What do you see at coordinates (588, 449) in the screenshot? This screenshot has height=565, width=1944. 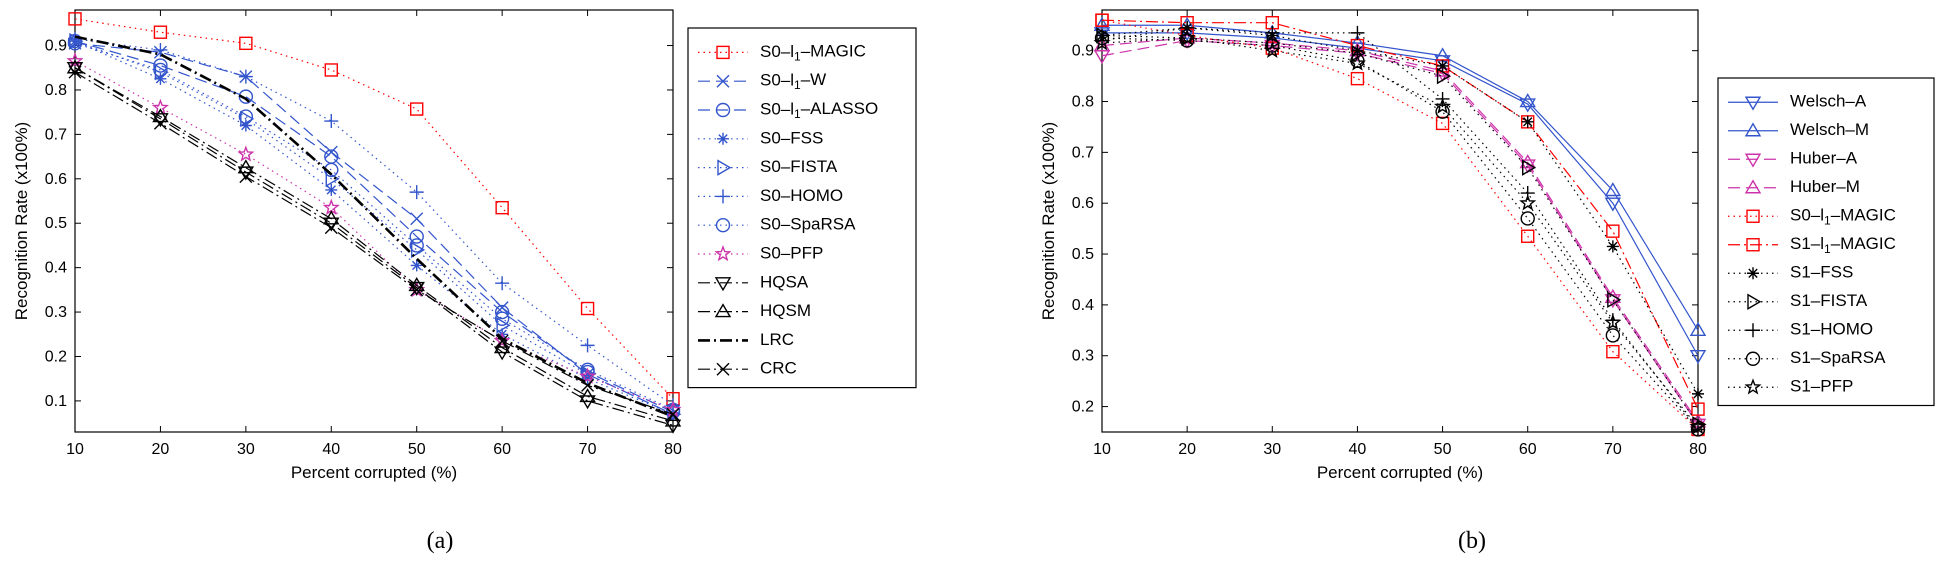 I see `x-tick-label: 70` at bounding box center [588, 449].